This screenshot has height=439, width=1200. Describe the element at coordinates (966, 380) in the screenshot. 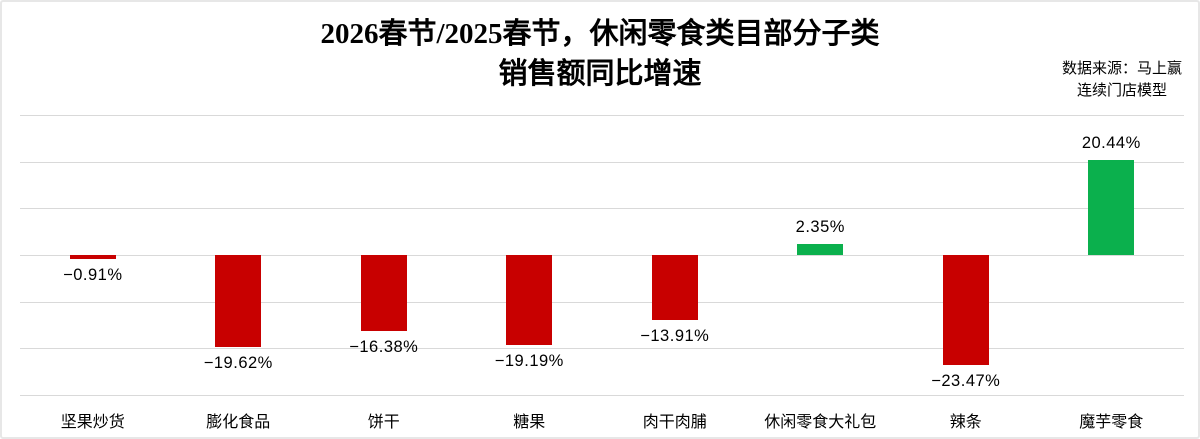

I see `value-label-辣条: −23.47%` at that location.